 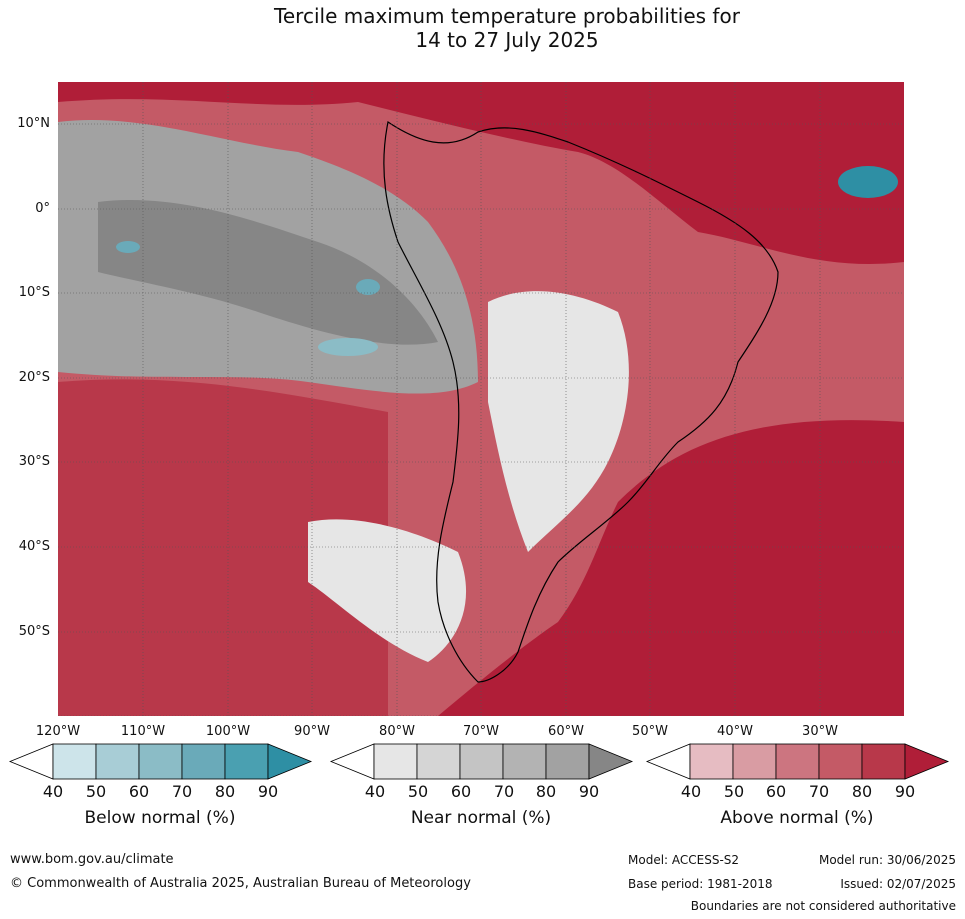 I want to click on cbar2-tick-60: 60, so click(x=461, y=791).